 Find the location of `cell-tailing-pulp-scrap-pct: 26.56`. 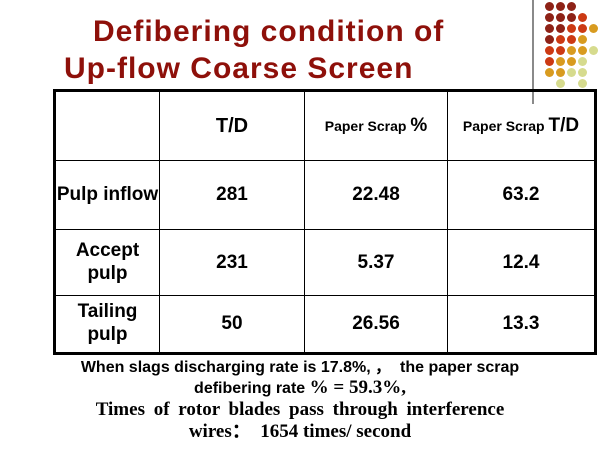

cell-tailing-pulp-scrap-pct: 26.56 is located at coordinates (376, 324).